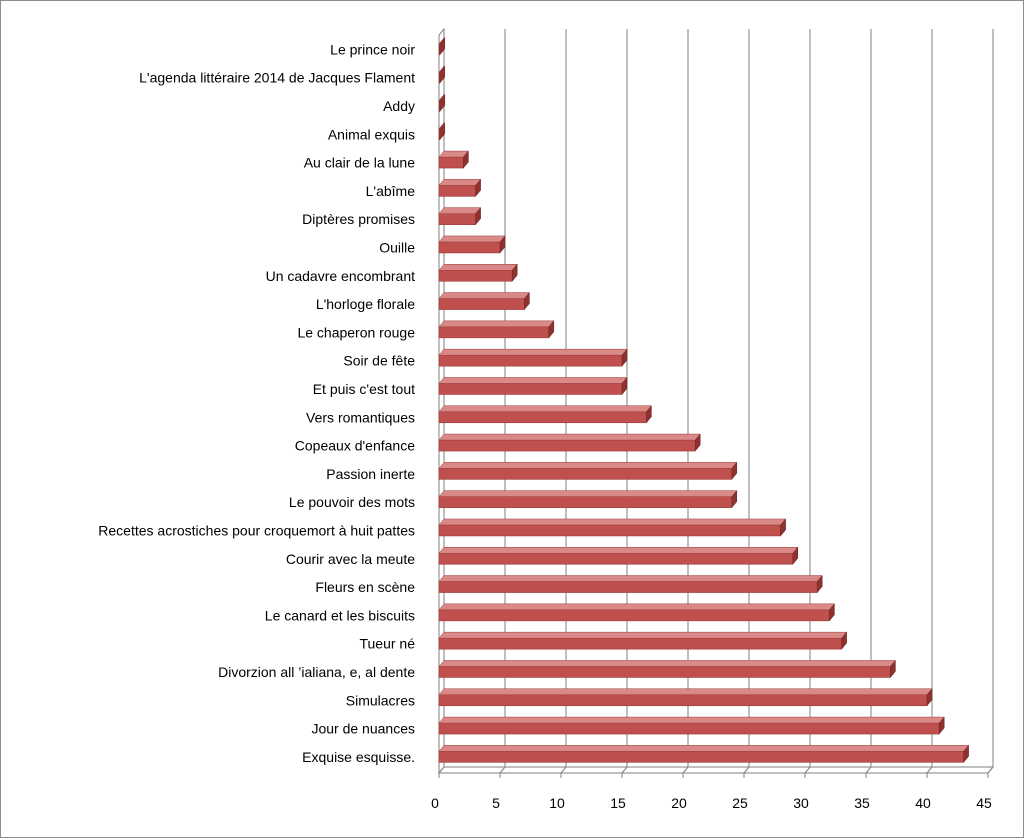 The width and height of the screenshot is (1024, 838). What do you see at coordinates (356, 332) in the screenshot?
I see `category-label: Le chaperon rouge` at bounding box center [356, 332].